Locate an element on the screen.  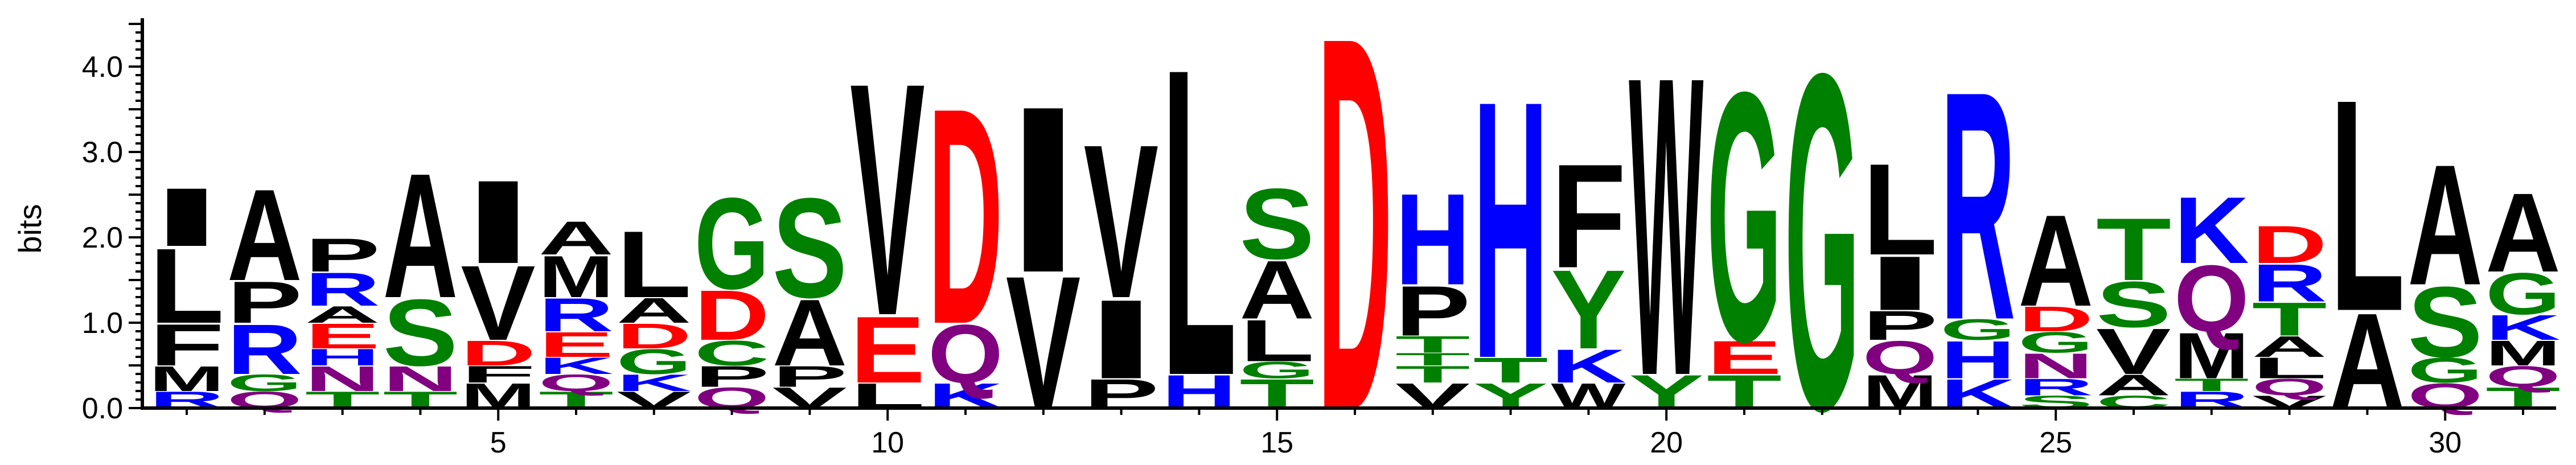
logo-letter-G-pos-25: G is located at coordinates (2055, 342).